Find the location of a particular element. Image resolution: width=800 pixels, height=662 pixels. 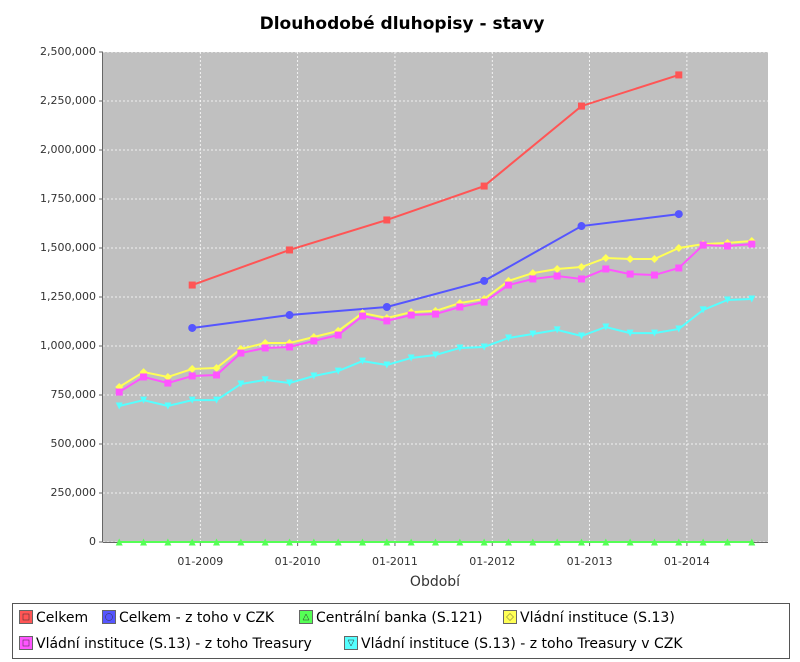

y-tick-label: 1,500,000 is located at coordinates (68, 247).